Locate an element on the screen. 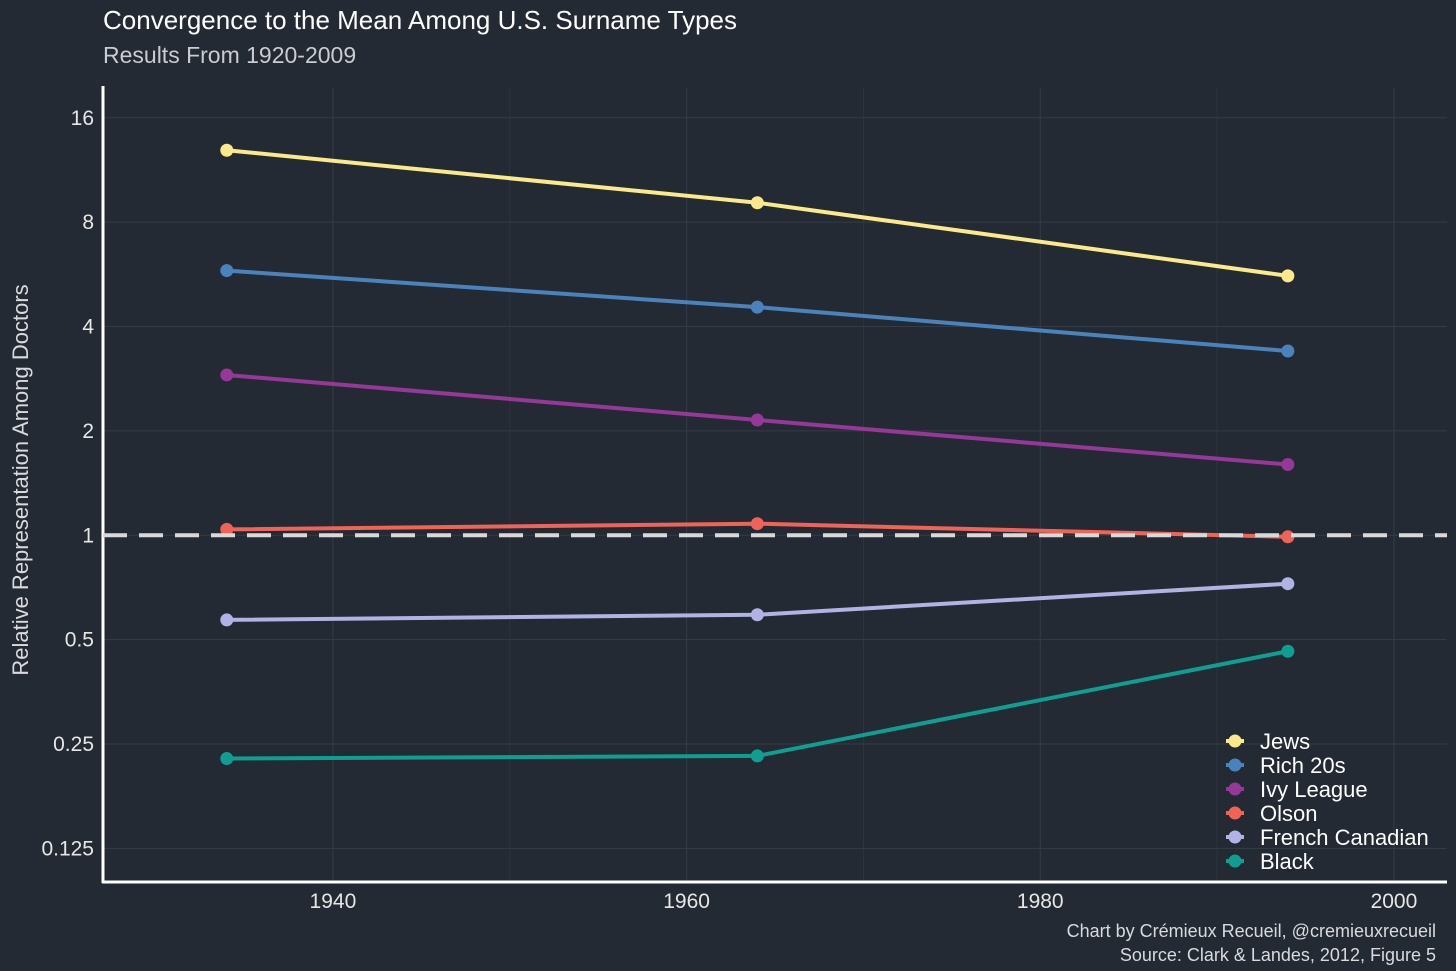  x-tick-label: 2000 is located at coordinates (1394, 901).